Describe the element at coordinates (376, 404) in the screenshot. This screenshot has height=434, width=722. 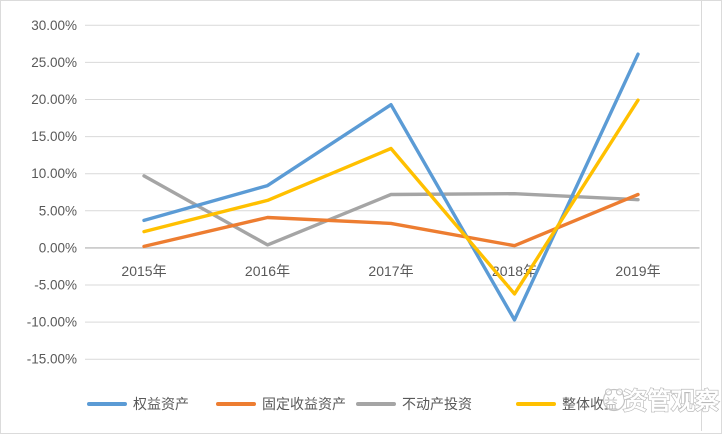
I see `legend-swatch-real-estate-investment` at that location.